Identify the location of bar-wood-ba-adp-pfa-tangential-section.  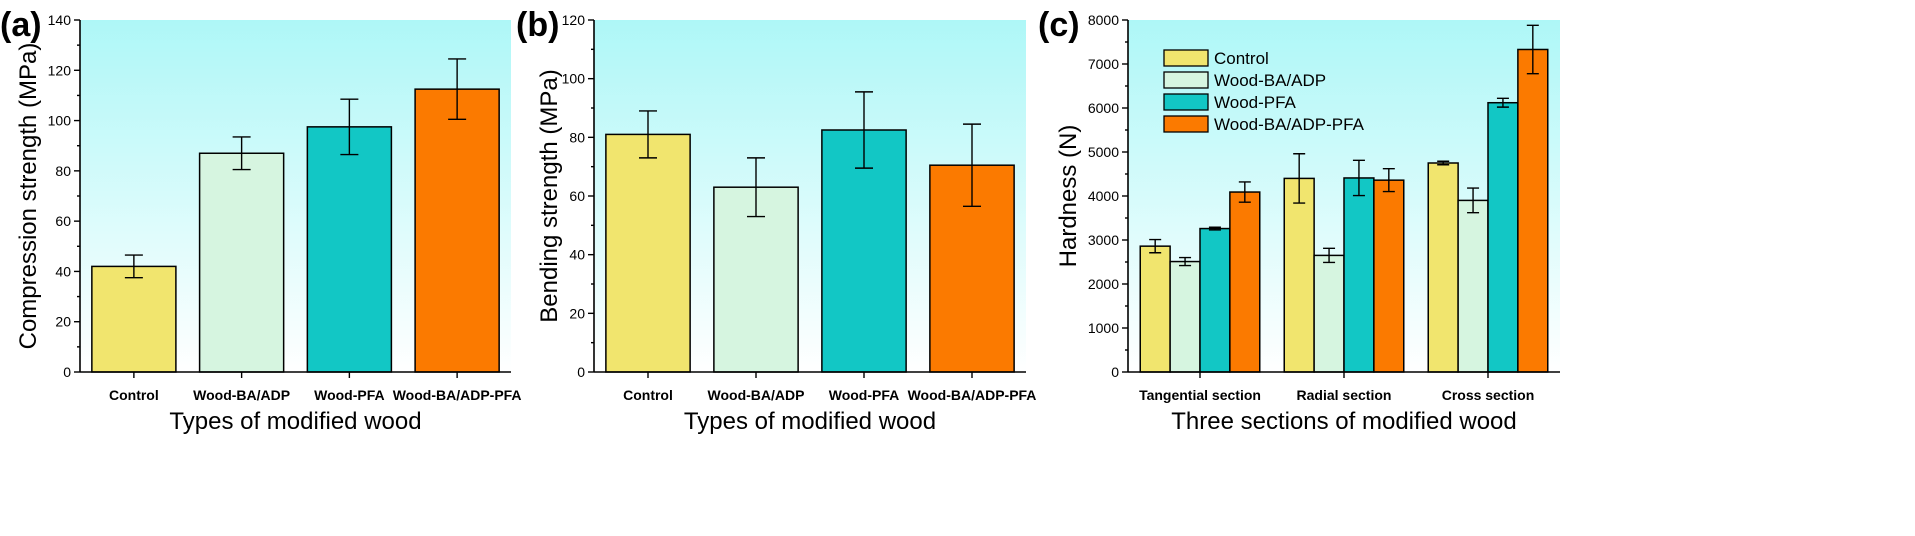
(1245, 282).